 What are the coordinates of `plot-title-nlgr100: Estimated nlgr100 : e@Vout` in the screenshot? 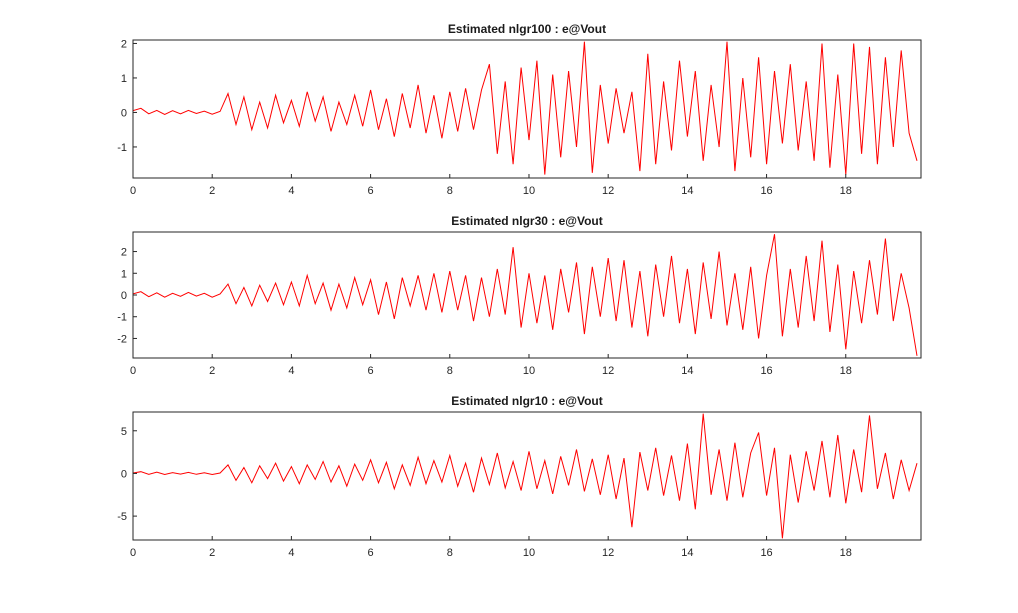 It's located at (527, 29).